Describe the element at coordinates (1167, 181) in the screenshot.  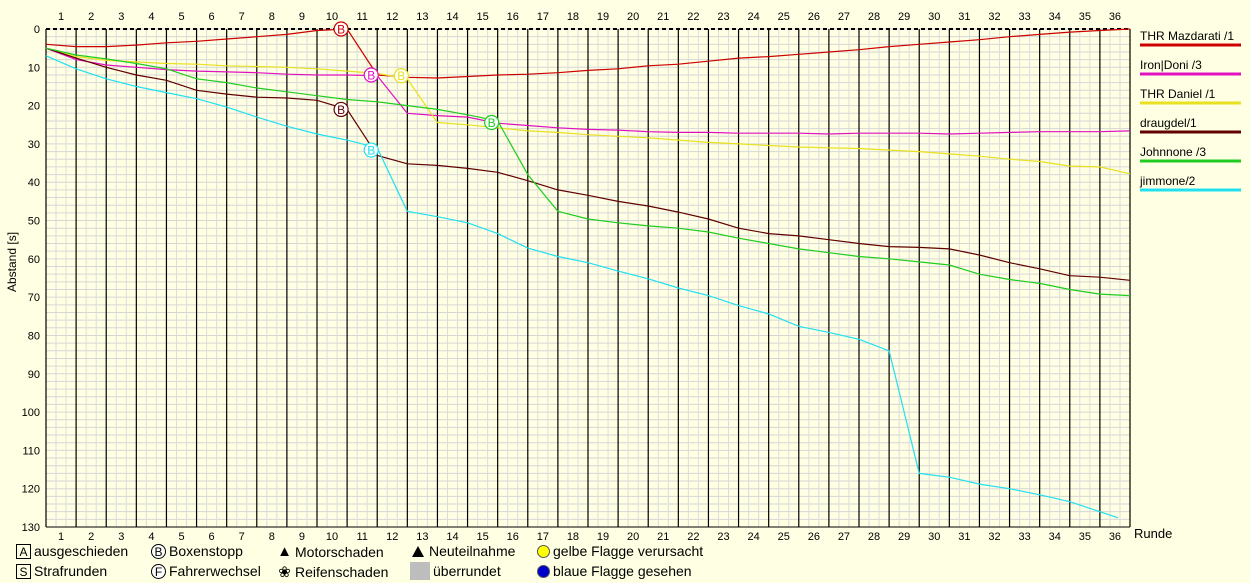
I see `series-legend-label: jimmone/2` at that location.